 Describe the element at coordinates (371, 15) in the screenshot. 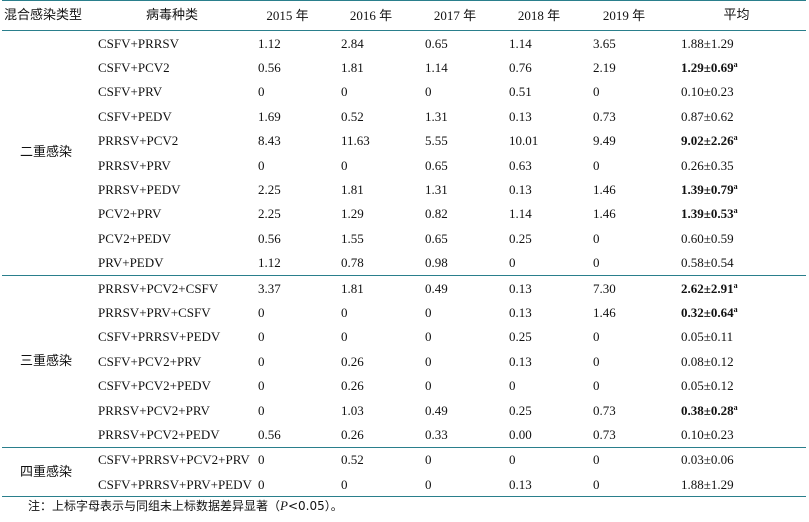

I see `header-2016: 2016 年` at that location.